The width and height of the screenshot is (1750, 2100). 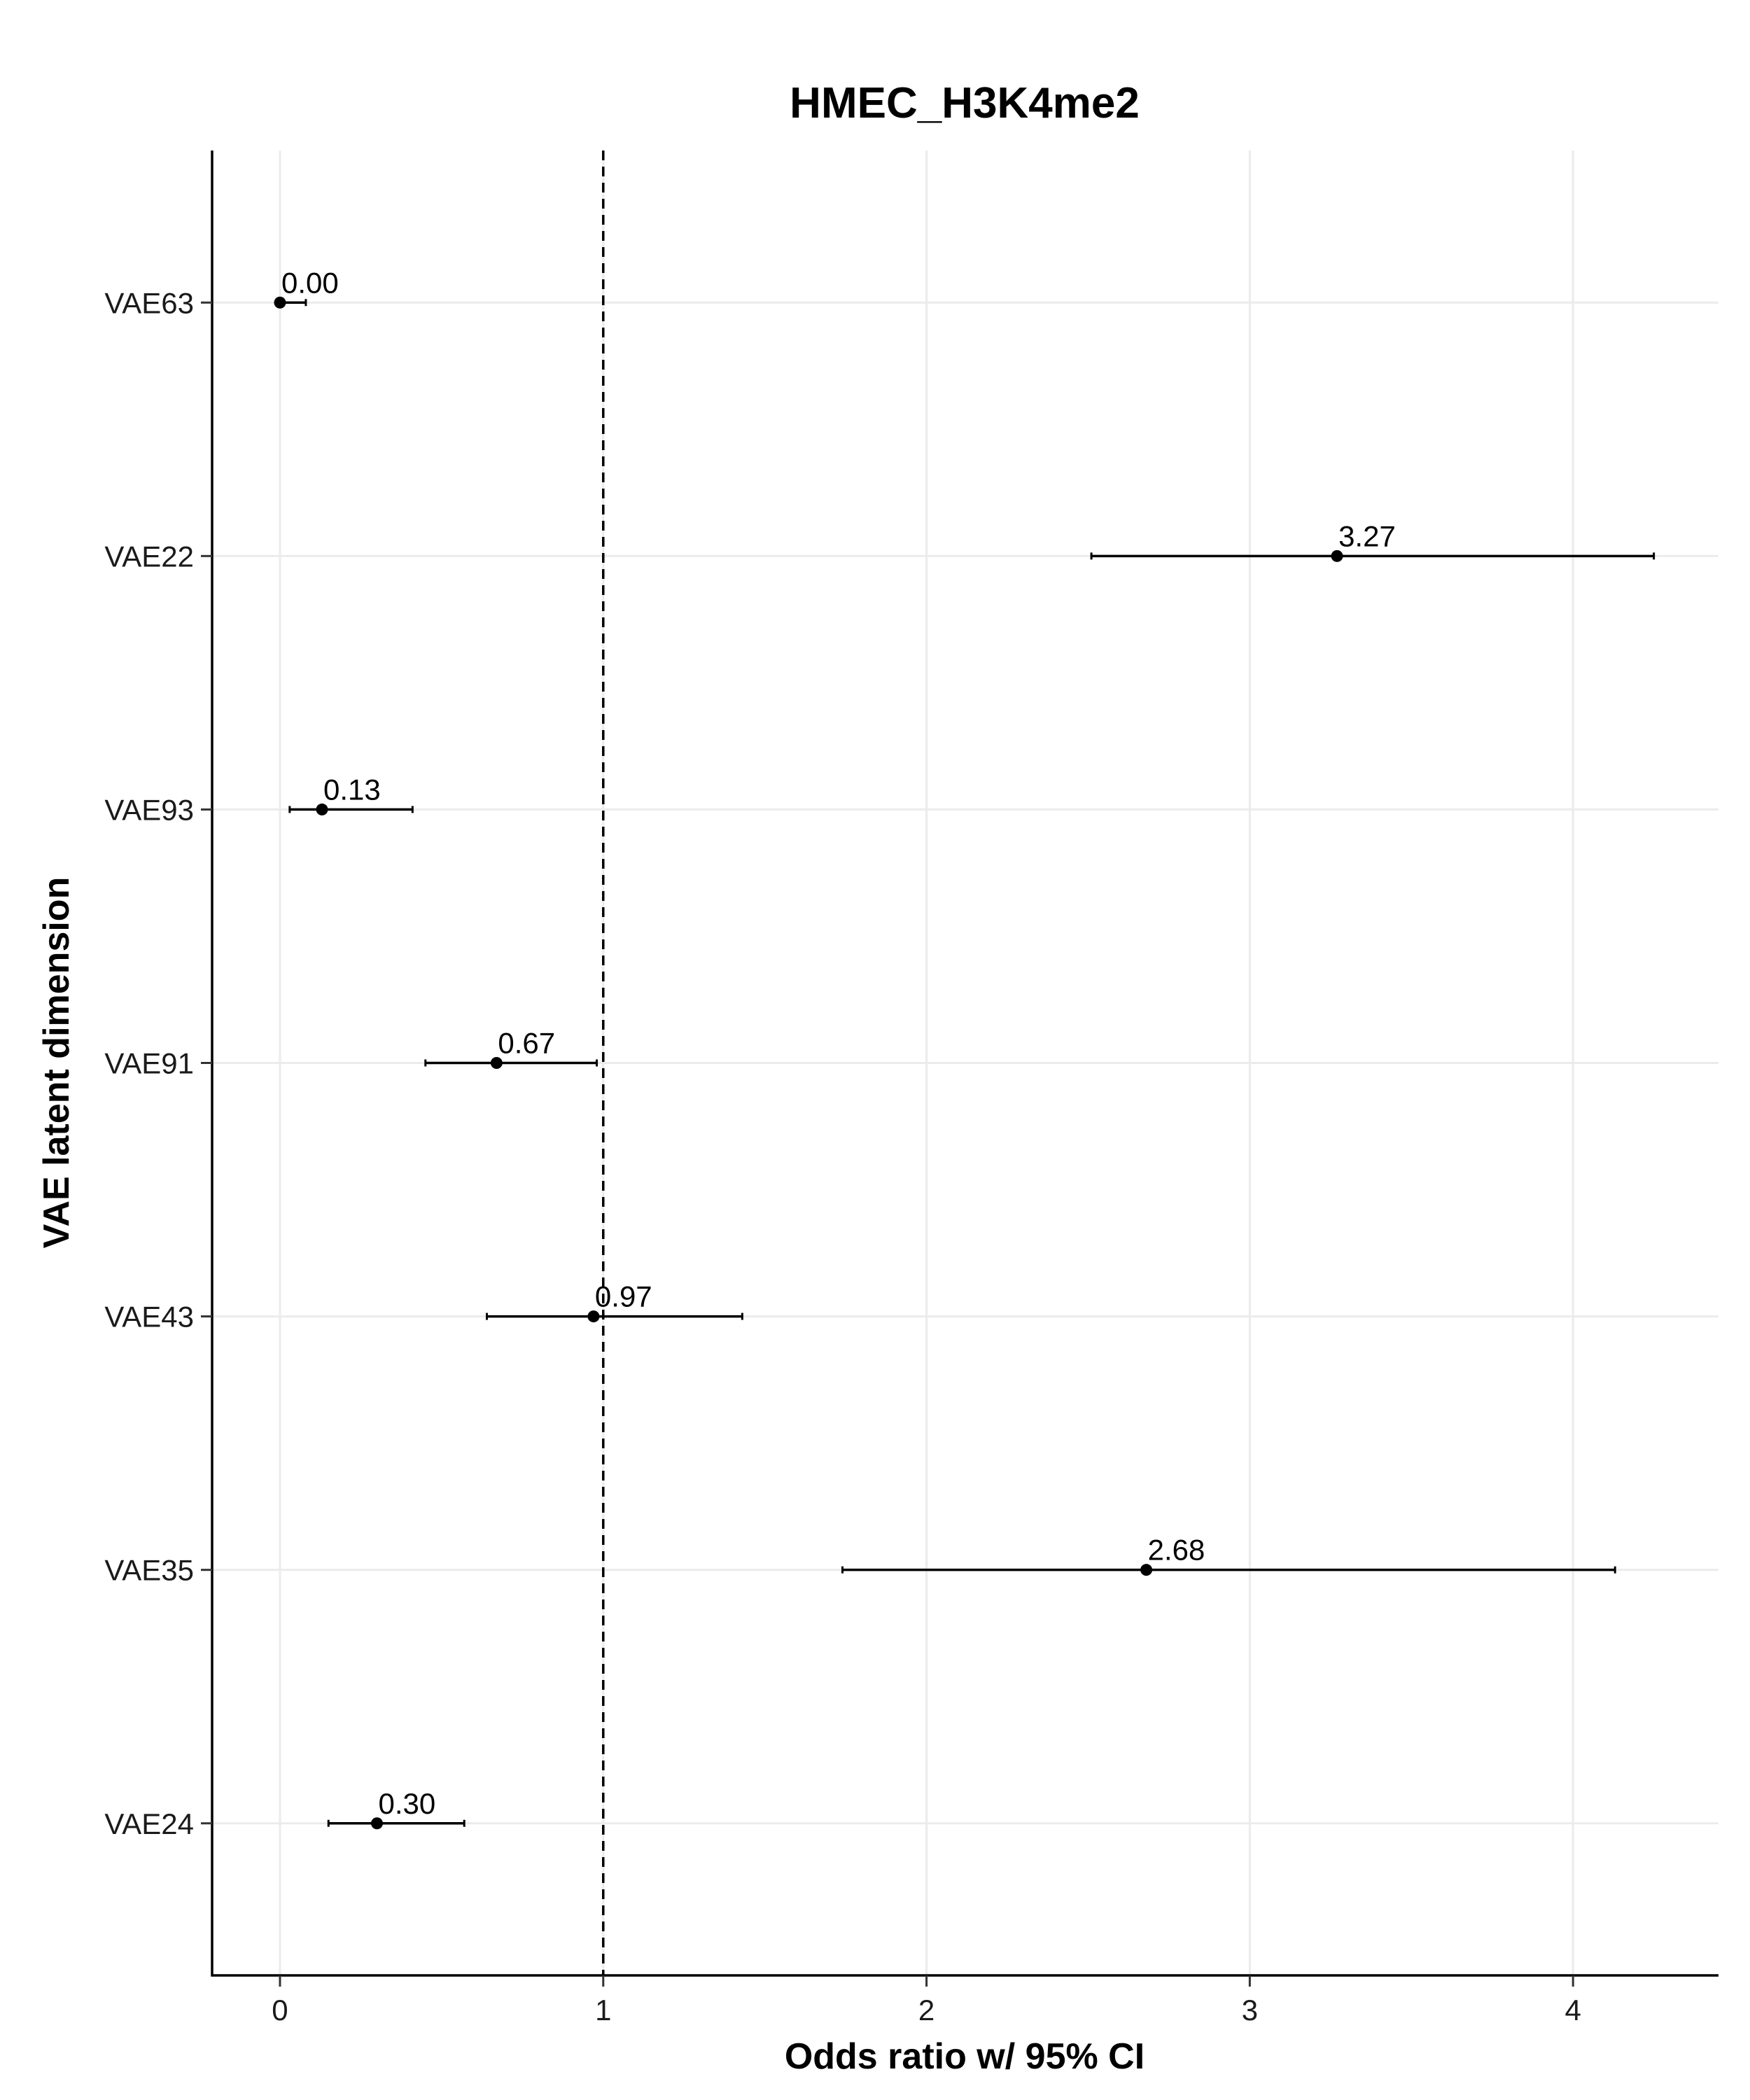 What do you see at coordinates (407, 1803) in the screenshot?
I see `data-label-vae24: 0.30` at bounding box center [407, 1803].